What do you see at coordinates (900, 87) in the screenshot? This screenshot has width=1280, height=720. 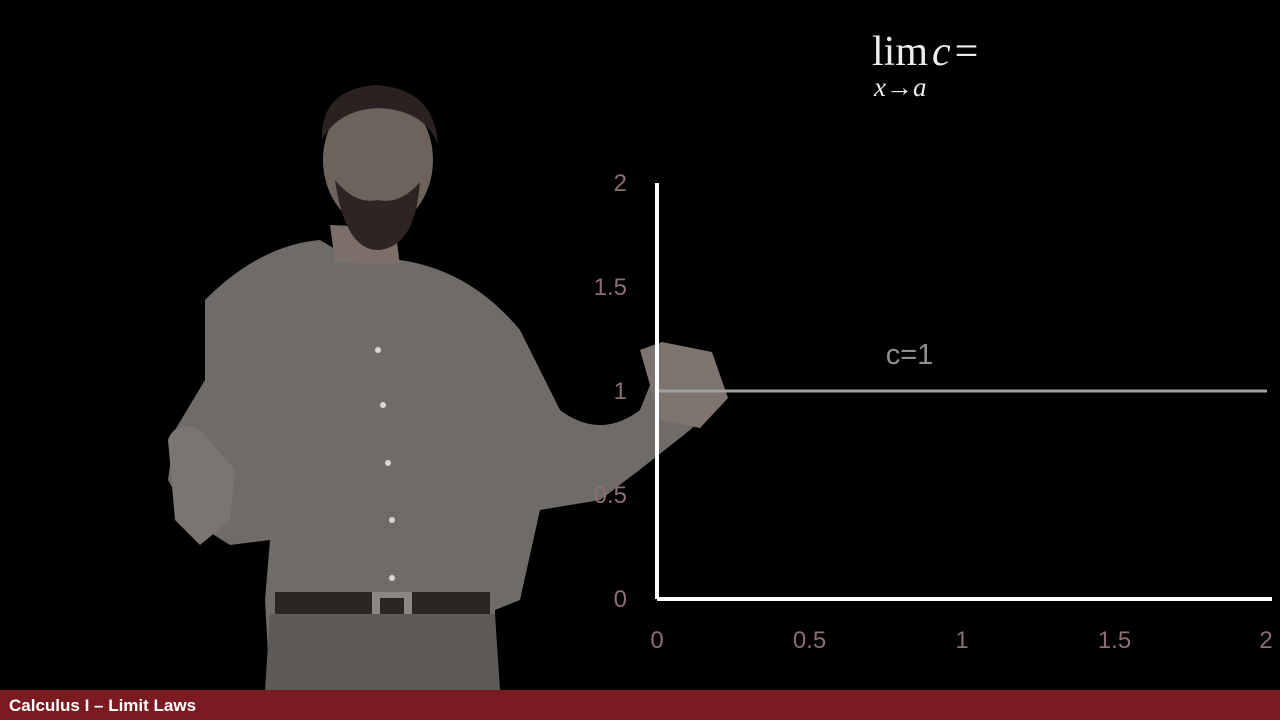 I see `limit-subscript: x→a` at bounding box center [900, 87].